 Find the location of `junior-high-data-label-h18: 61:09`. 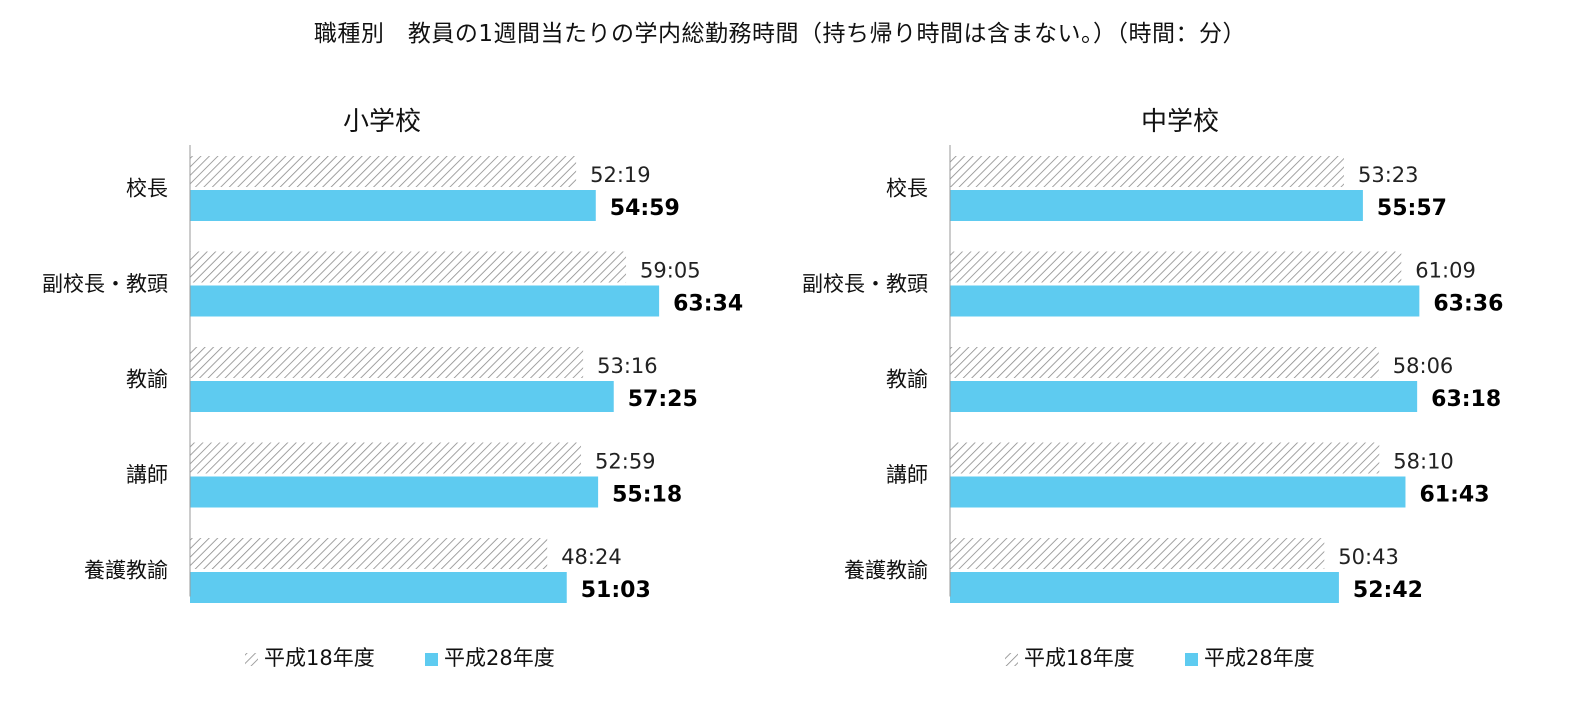

junior-high-data-label-h18: 61:09 is located at coordinates (1445, 271).